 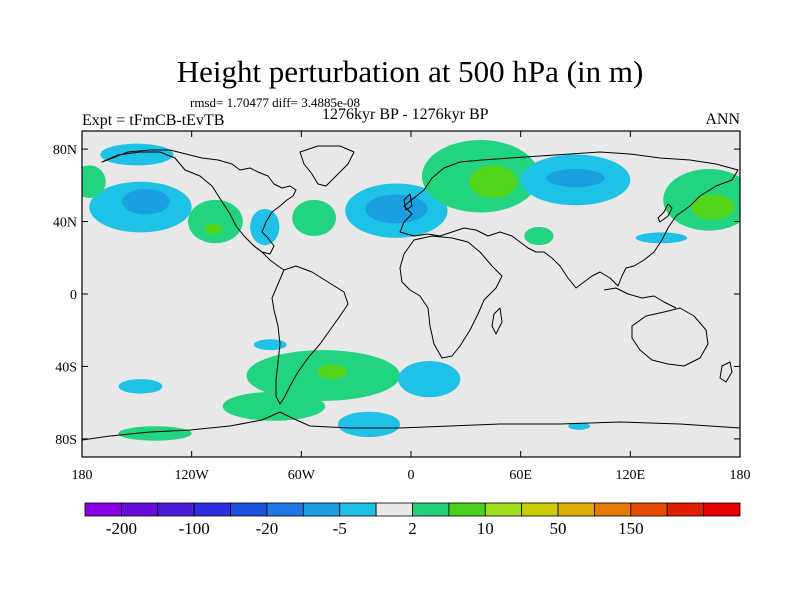 I want to click on coast-central-america, so click(x=269, y=258).